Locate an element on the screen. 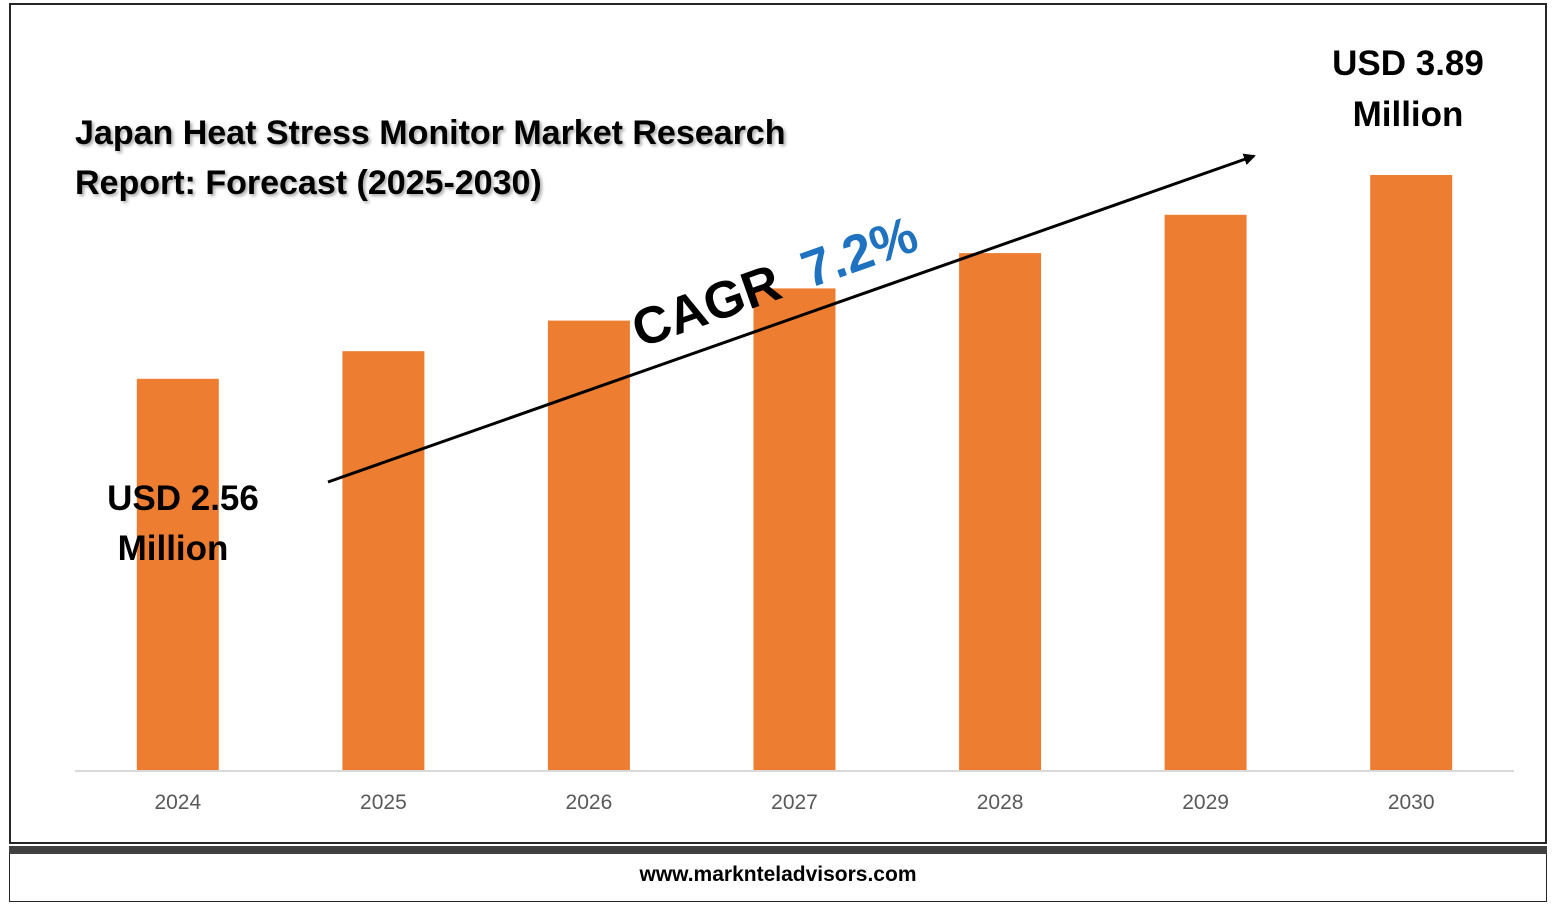 Image resolution: width=1557 pixels, height=906 pixels. x-tick-label-2026: 2026 is located at coordinates (589, 802).